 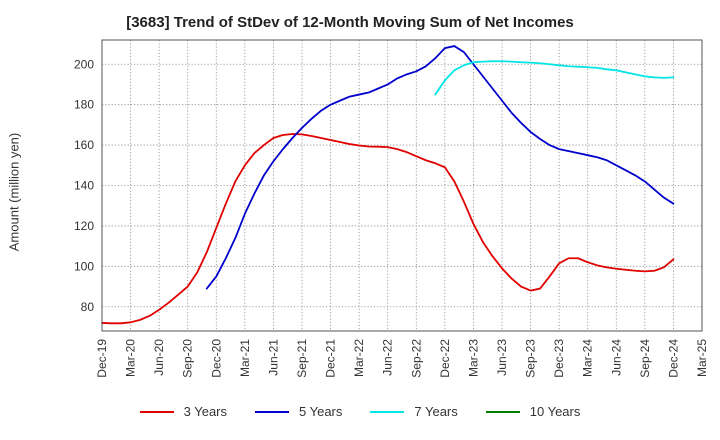 I want to click on x-tick-label: Sep-22, so click(x=416, y=358).